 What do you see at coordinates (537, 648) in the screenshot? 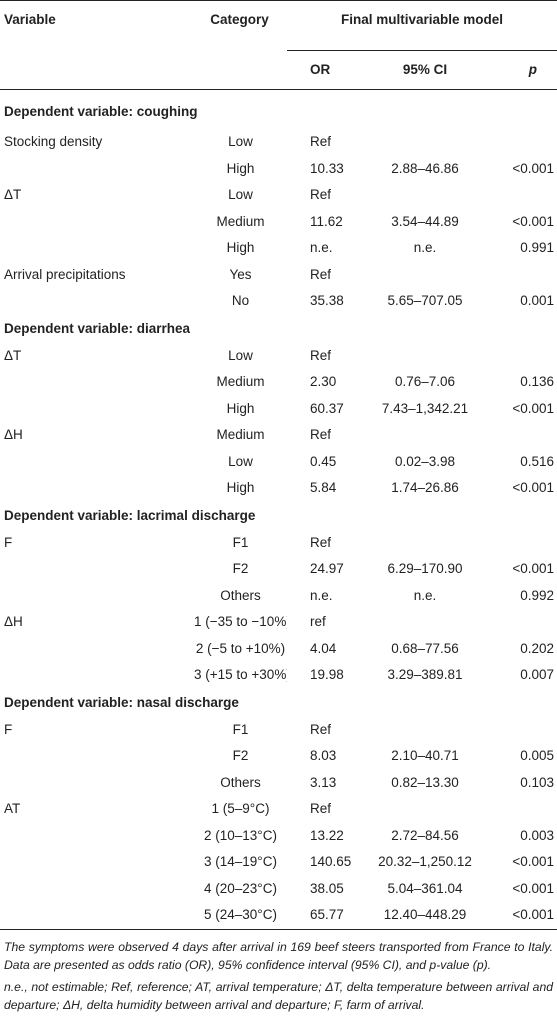
I see `cell-p-value: 0.202` at bounding box center [537, 648].